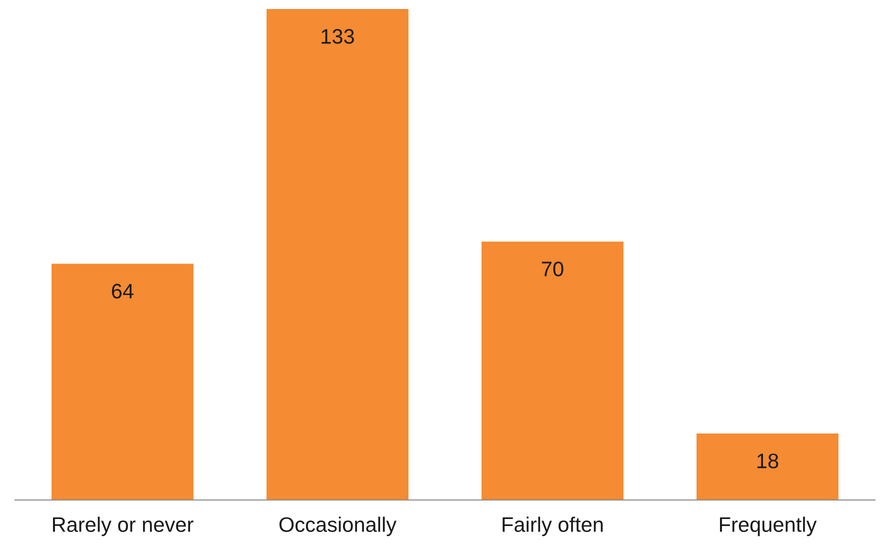 This screenshot has height=545, width=881. What do you see at coordinates (768, 461) in the screenshot?
I see `data-label: 18` at bounding box center [768, 461].